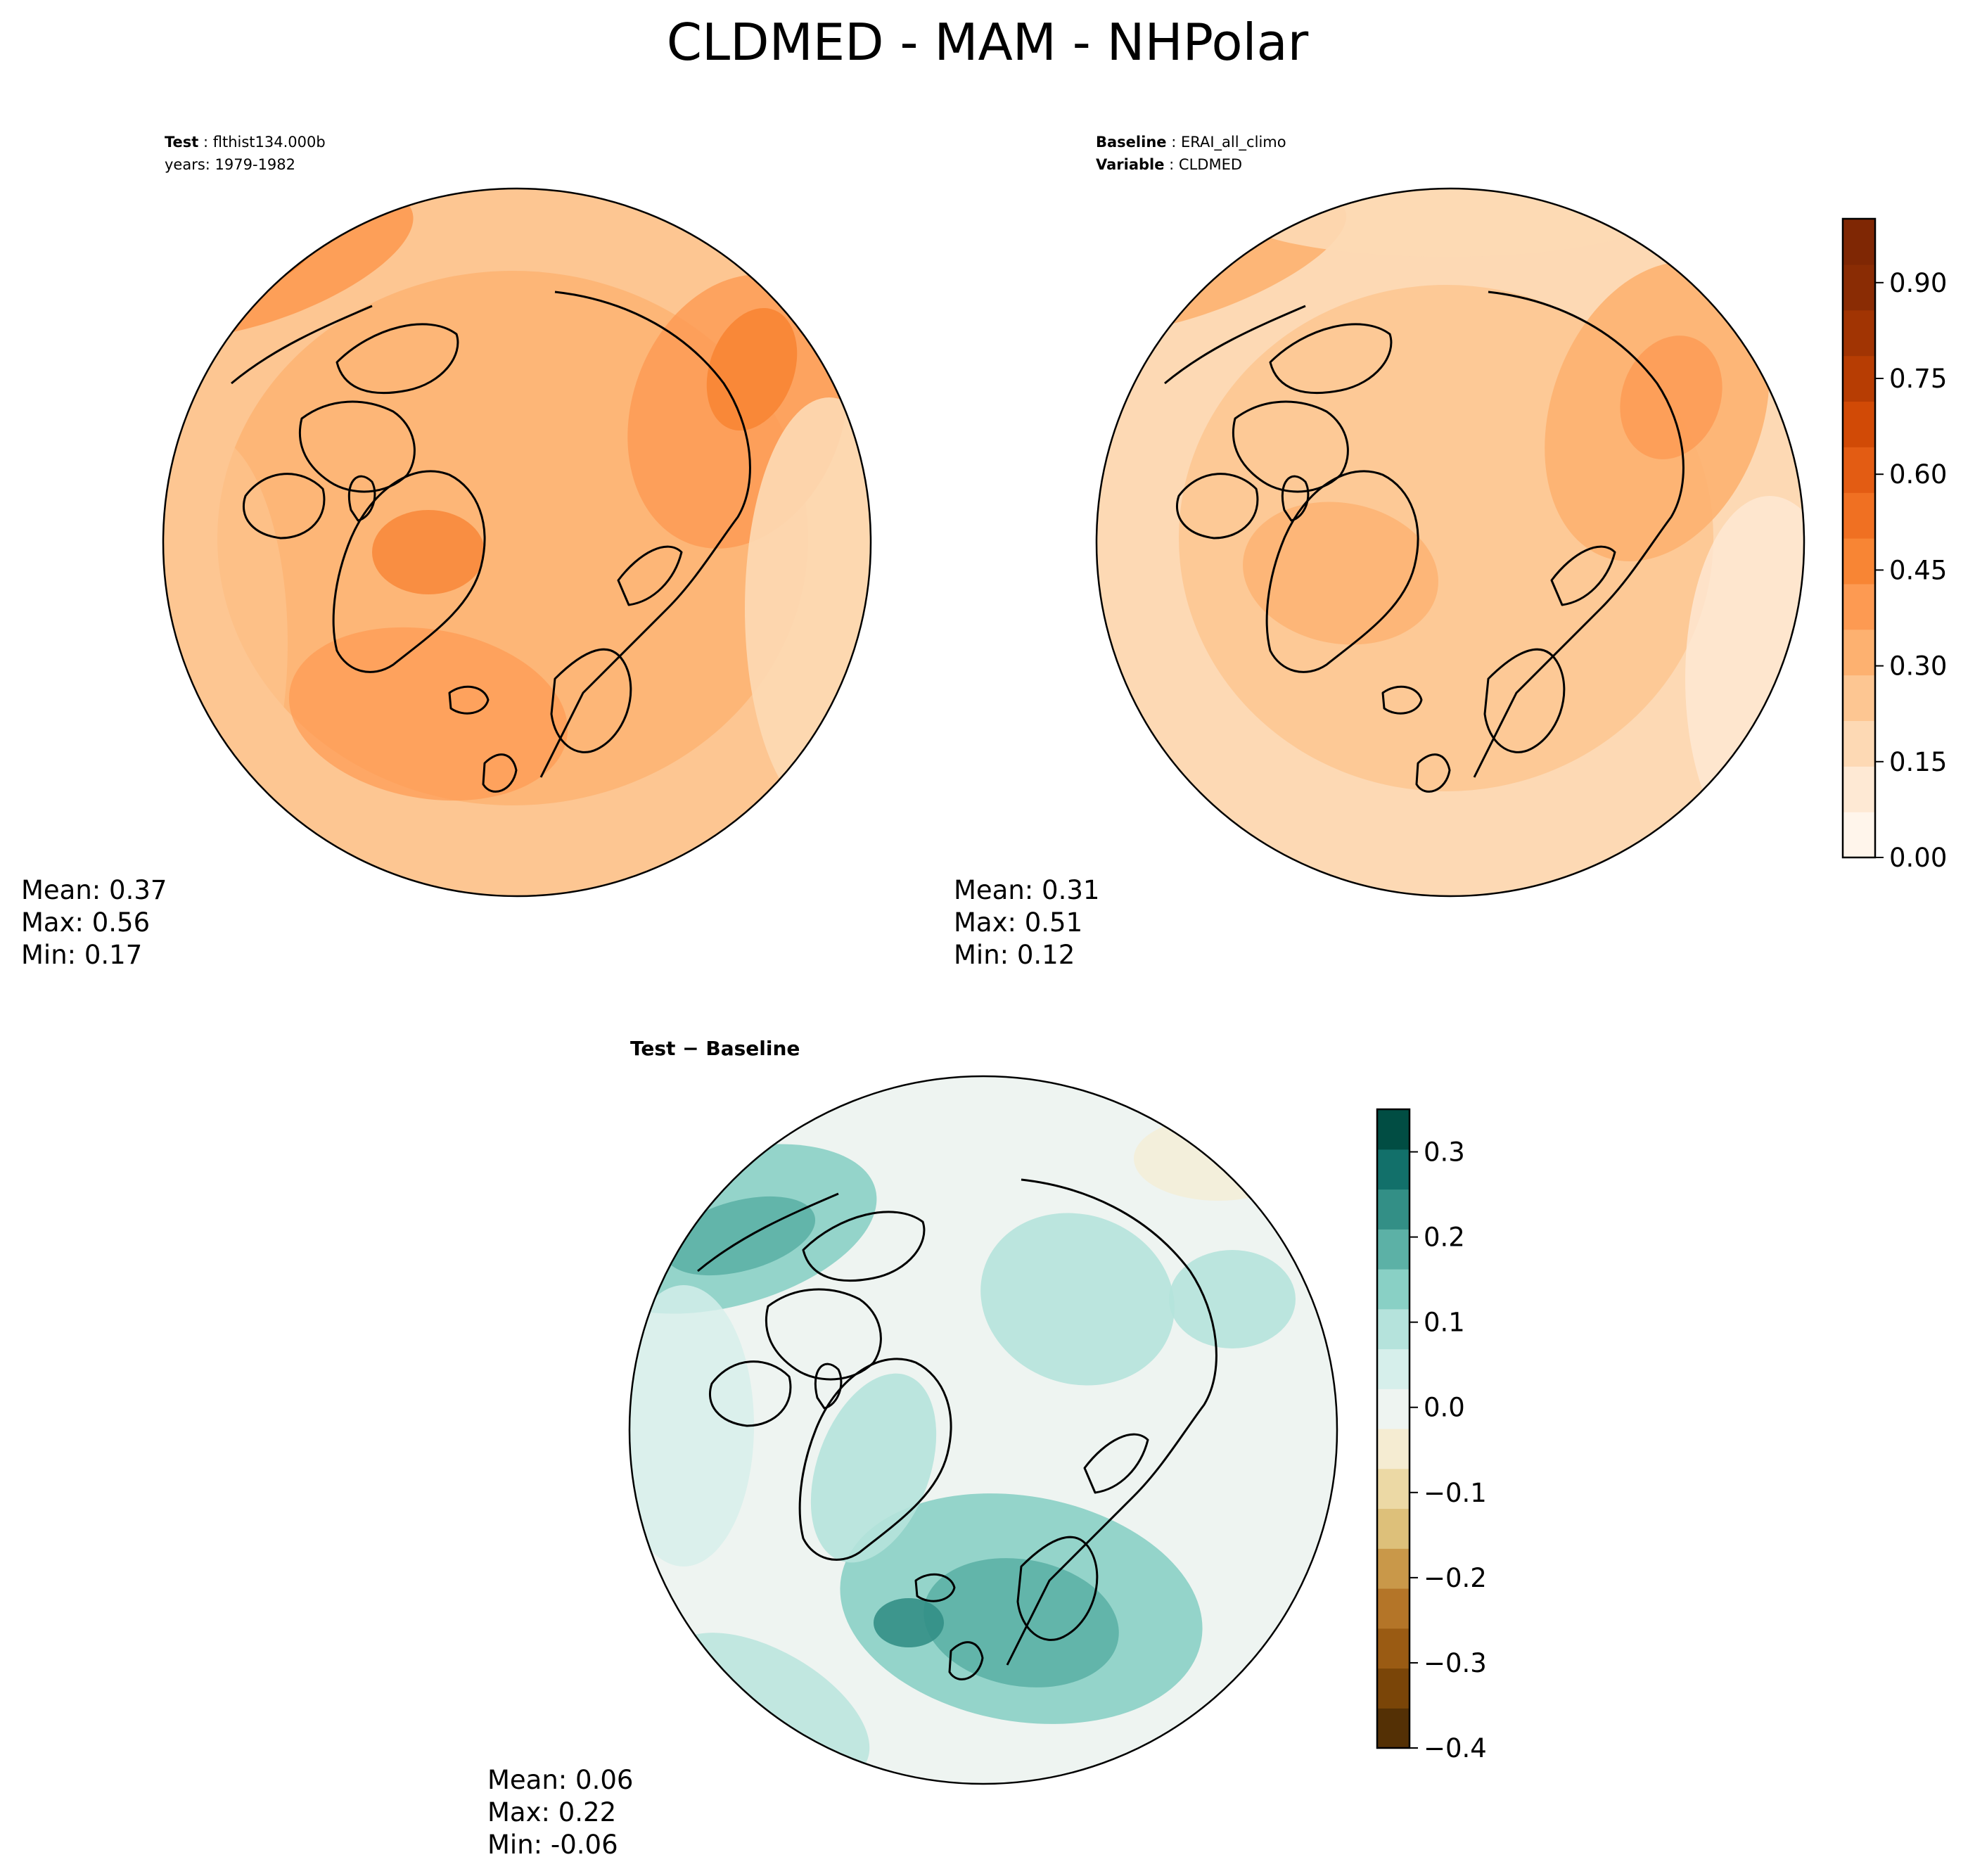 This screenshot has width=1975, height=1876. I want to click on colorbar-main-tick-label: 0.75, so click(1918, 379).